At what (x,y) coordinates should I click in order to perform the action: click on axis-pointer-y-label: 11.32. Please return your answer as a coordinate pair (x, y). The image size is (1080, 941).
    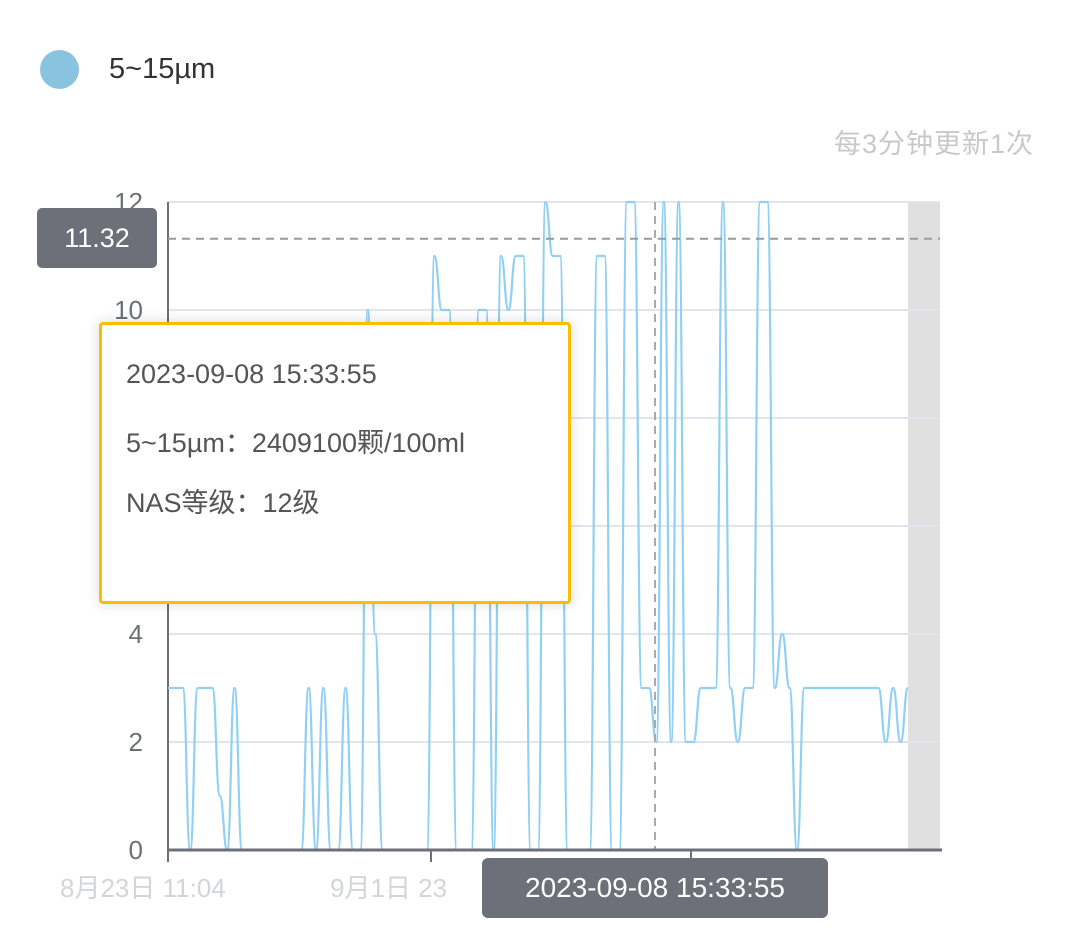
    Looking at the image, I should click on (97, 238).